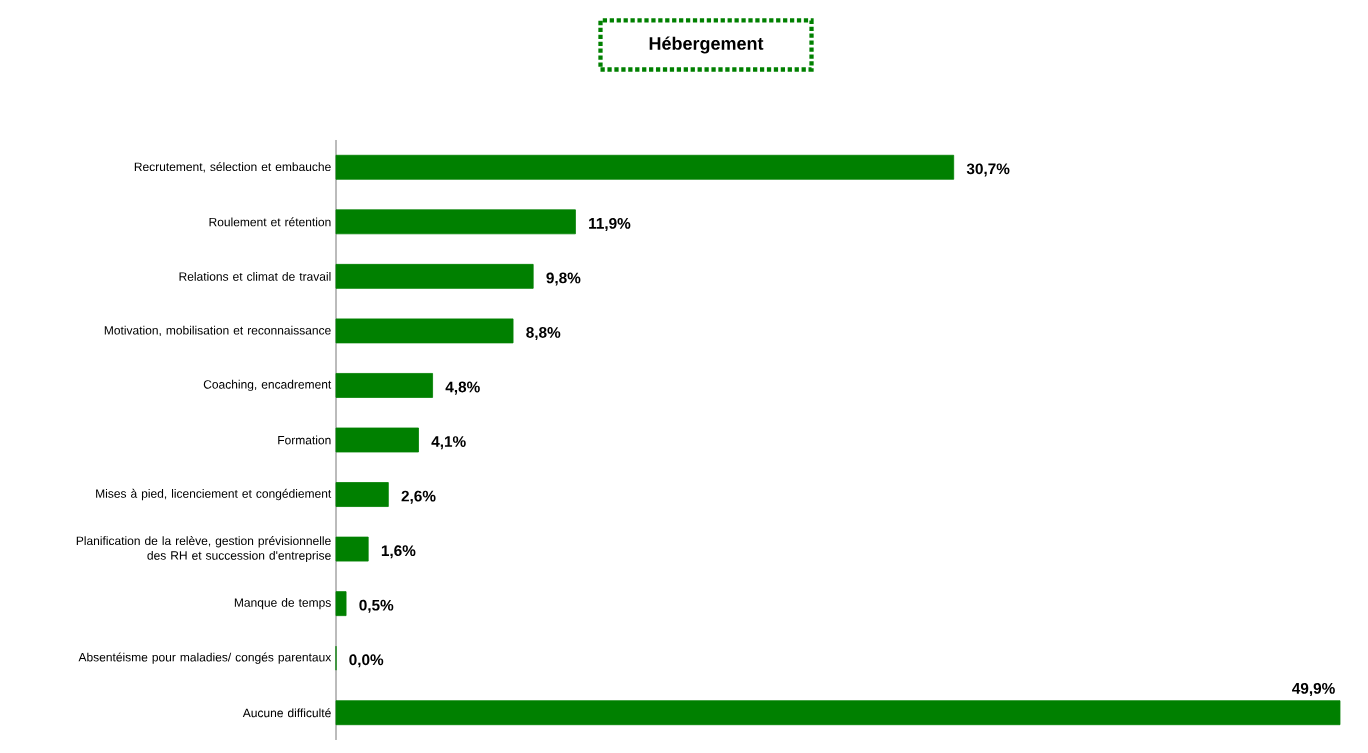 The height and width of the screenshot is (753, 1368). I want to click on y-tick-label: Formation, so click(304, 440).